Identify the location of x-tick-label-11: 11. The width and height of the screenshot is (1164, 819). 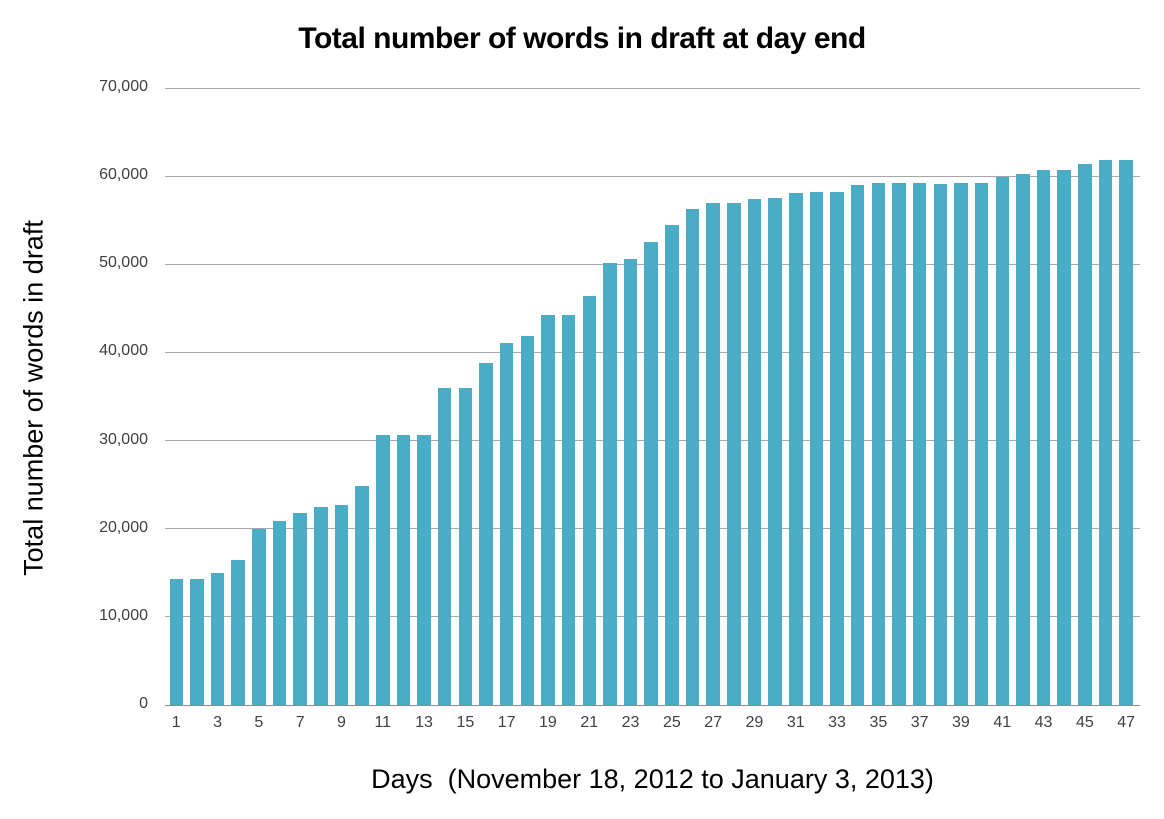
(383, 722).